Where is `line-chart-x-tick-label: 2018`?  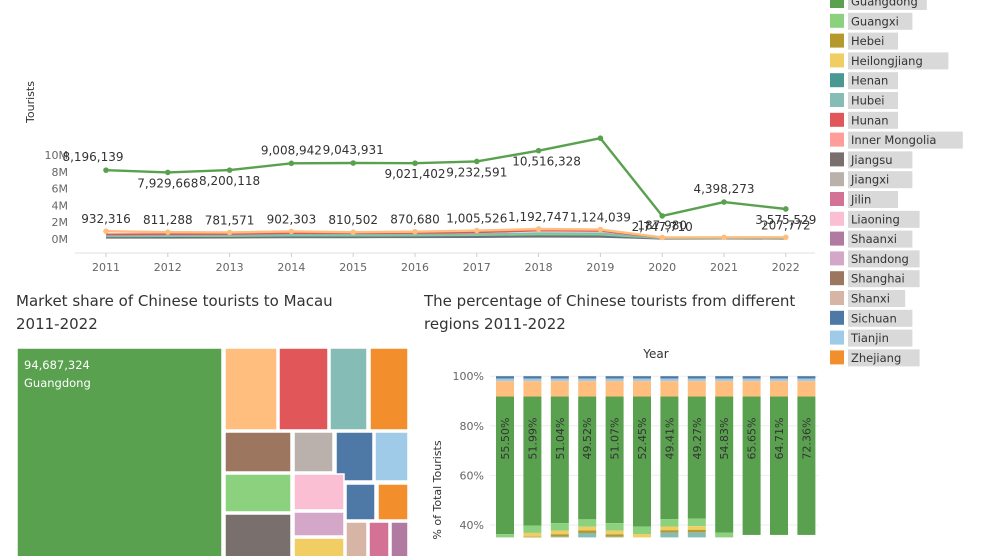 line-chart-x-tick-label: 2018 is located at coordinates (539, 267).